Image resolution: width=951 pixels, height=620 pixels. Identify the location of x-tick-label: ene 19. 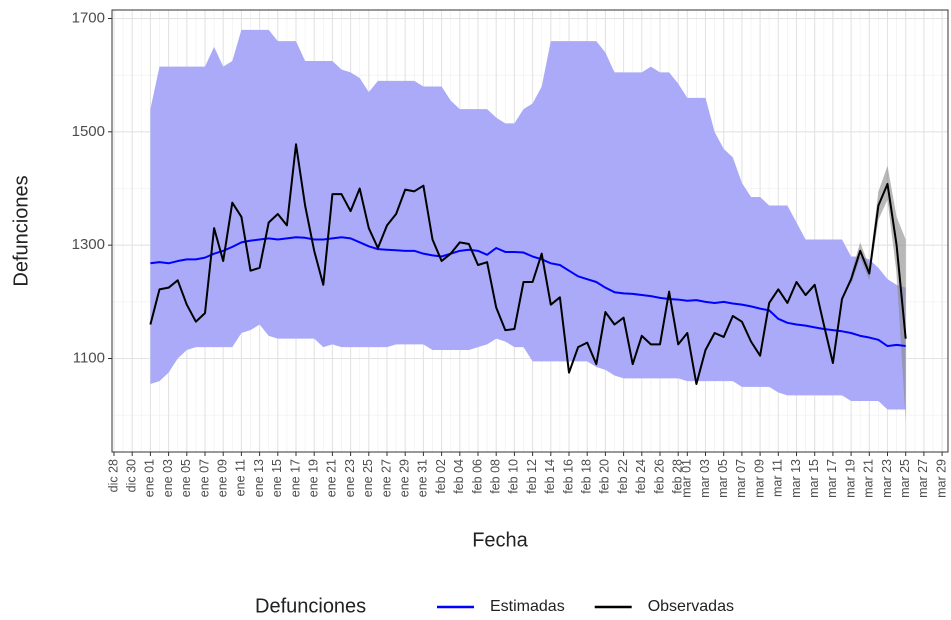
(313, 478).